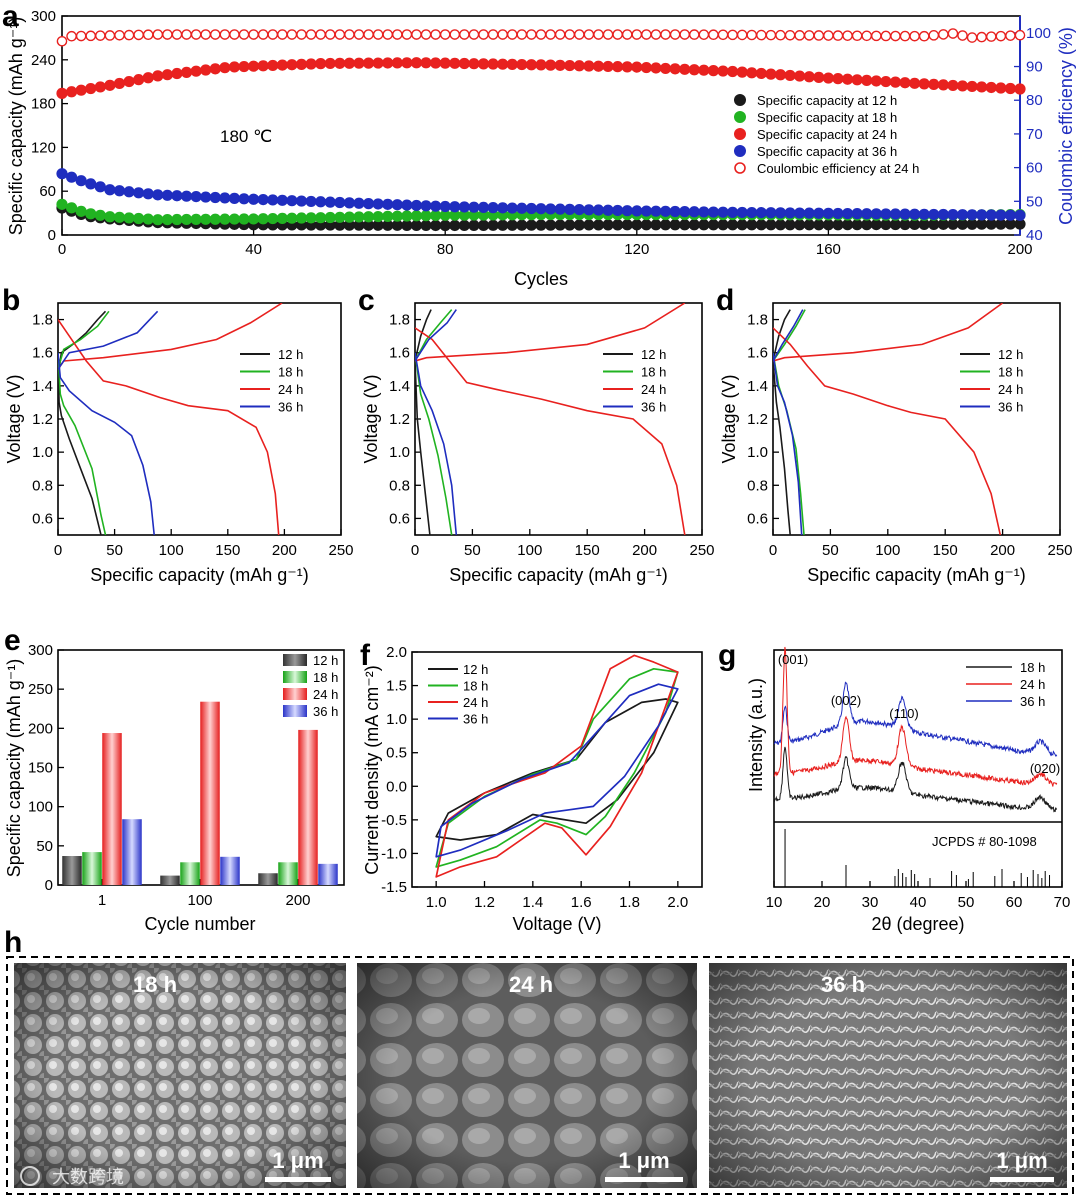  What do you see at coordinates (415, 550) in the screenshot?
I see `x-tick-label-c: 0` at bounding box center [415, 550].